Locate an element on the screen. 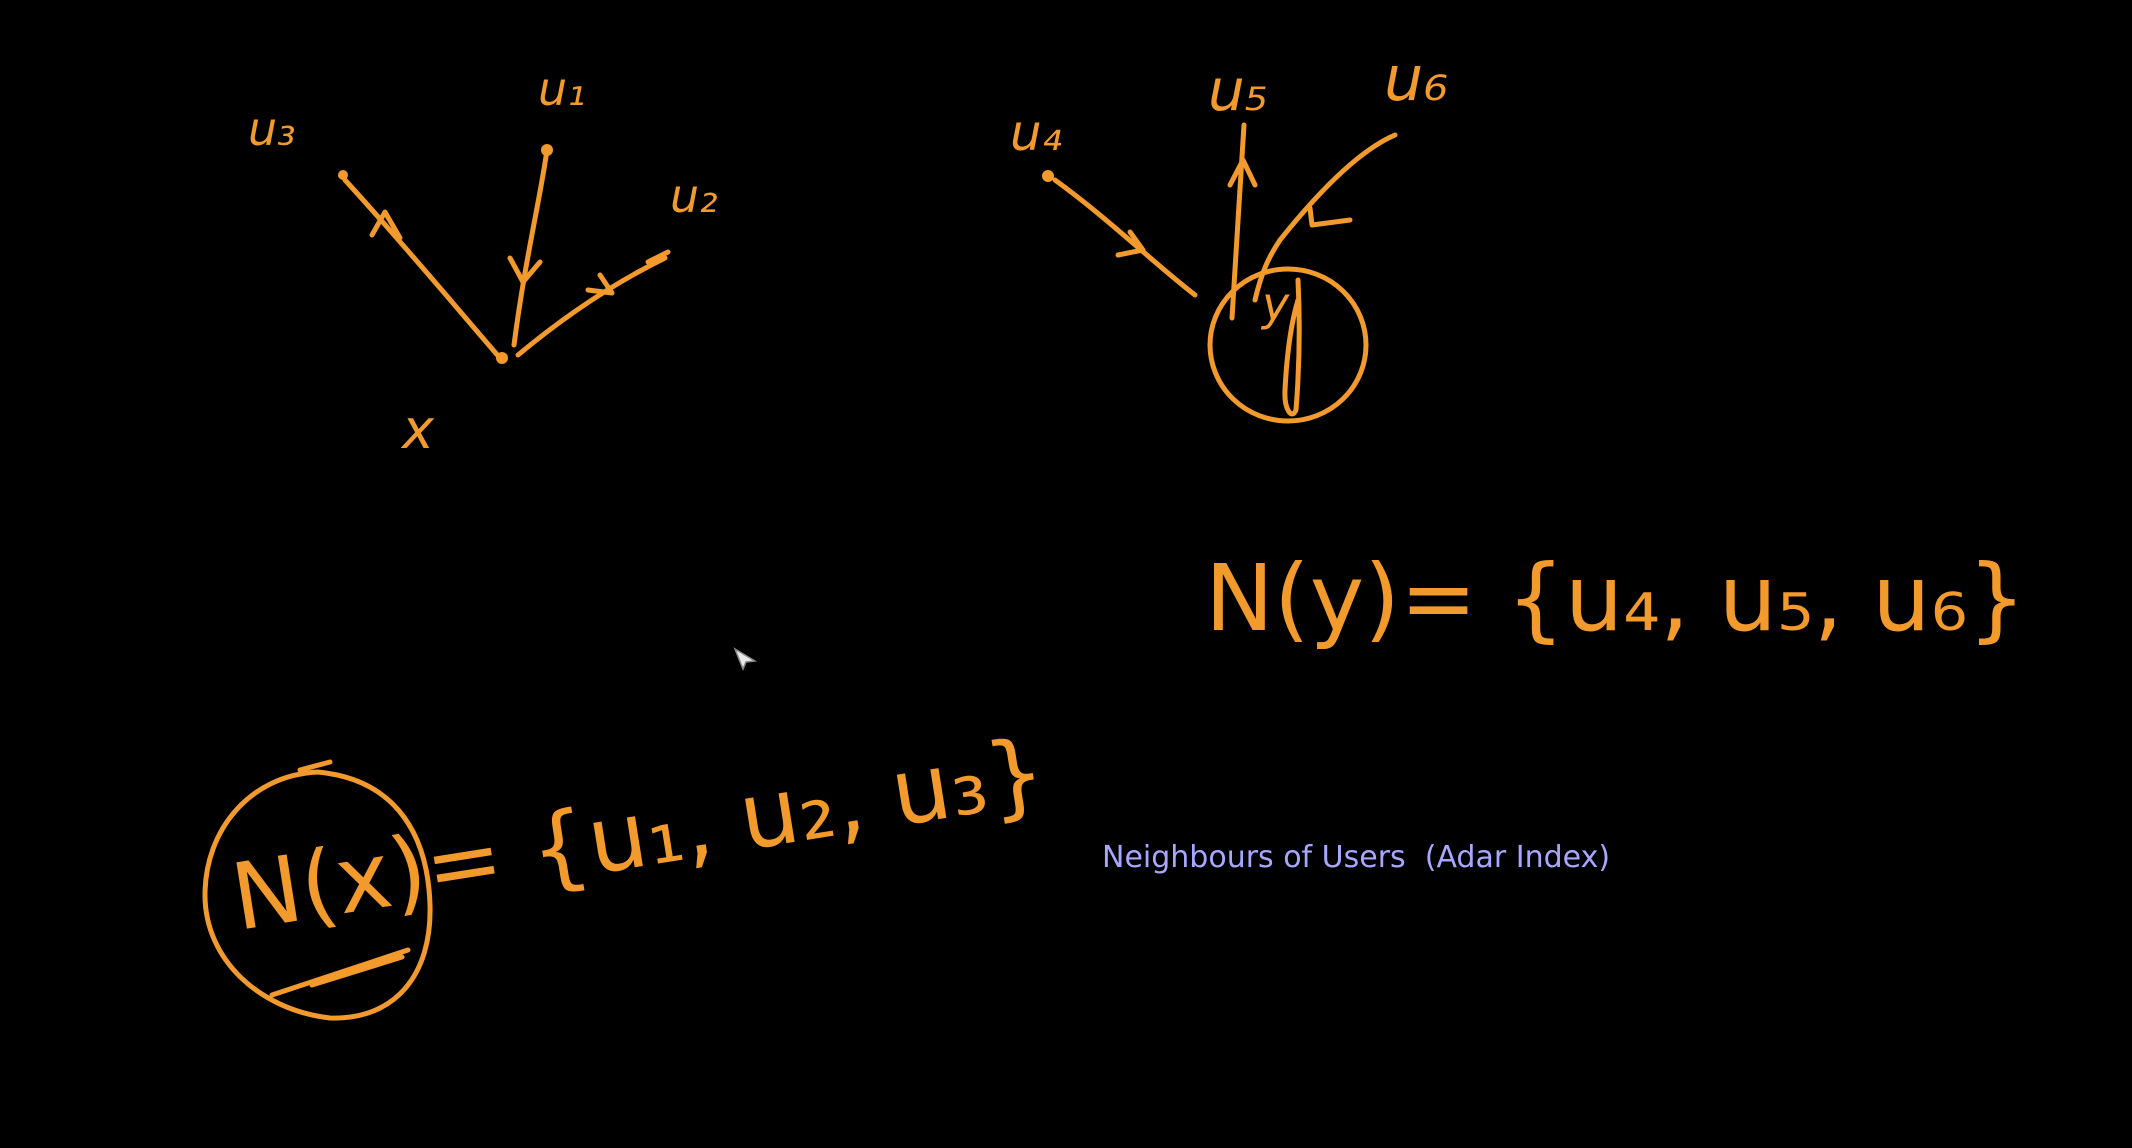 The image size is (2132, 1148). left-graph is located at coordinates (504, 254).